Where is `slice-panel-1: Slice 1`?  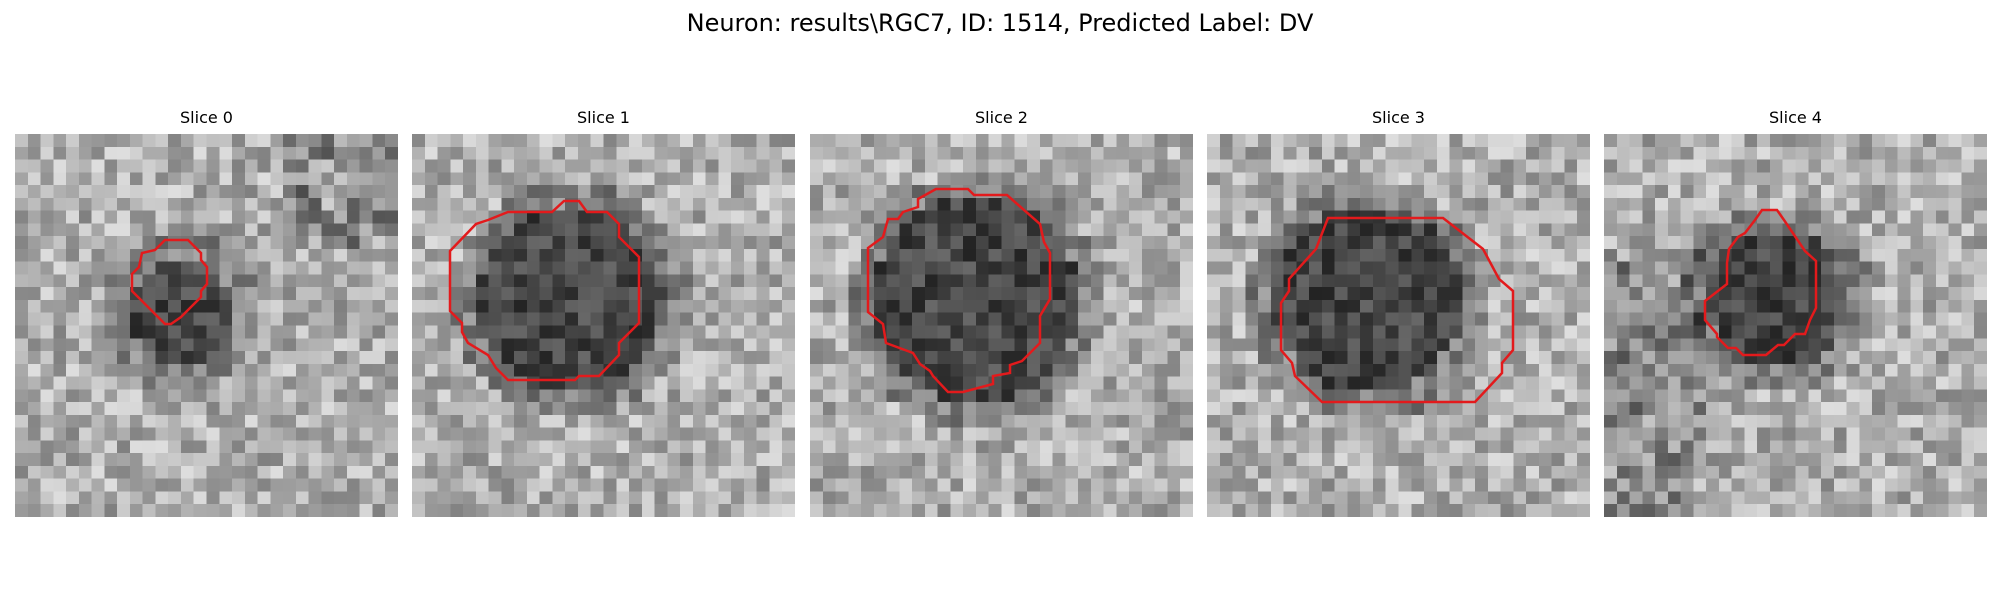
slice-panel-1: Slice 1 is located at coordinates (603, 312).